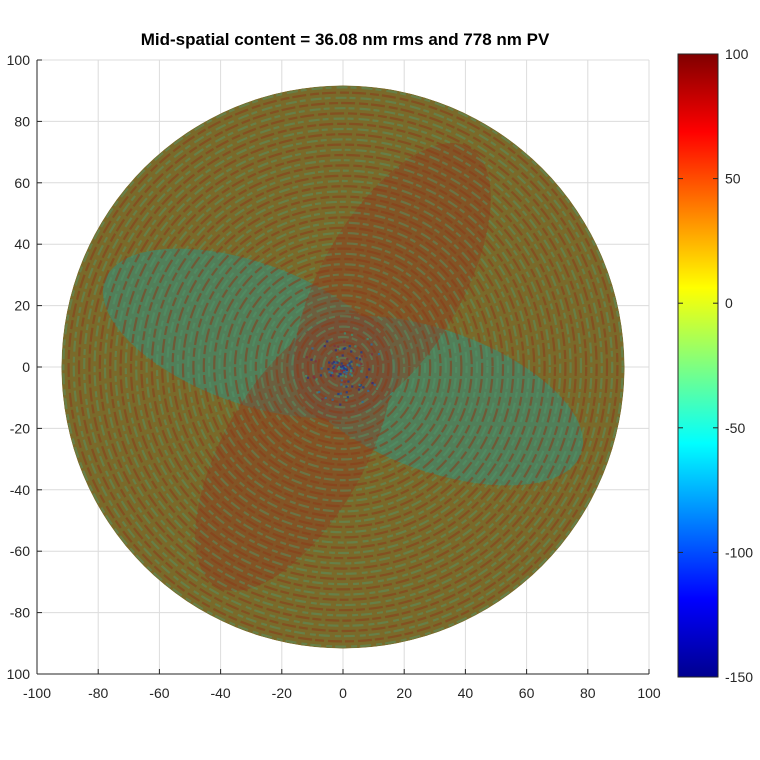 Image resolution: width=760 pixels, height=760 pixels. I want to click on x-tick-label: -80, so click(98, 693).